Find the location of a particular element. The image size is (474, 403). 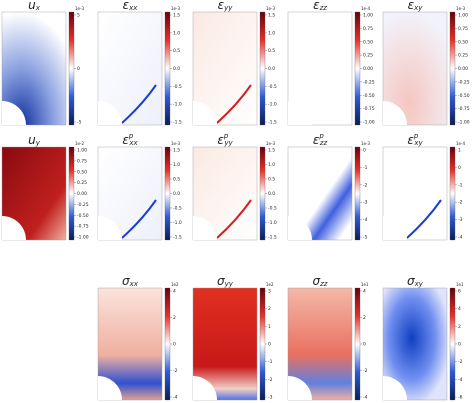

panel-title: σxy is located at coordinates (415, 281).